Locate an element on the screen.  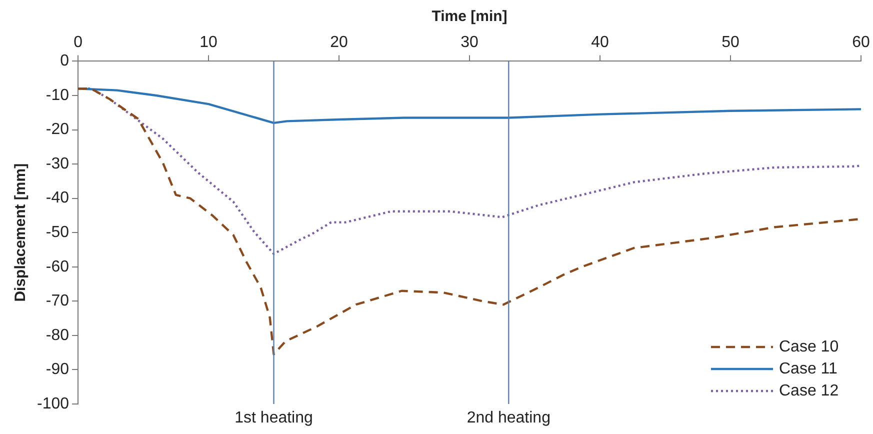
x-tick-label: 30 is located at coordinates (469, 43).